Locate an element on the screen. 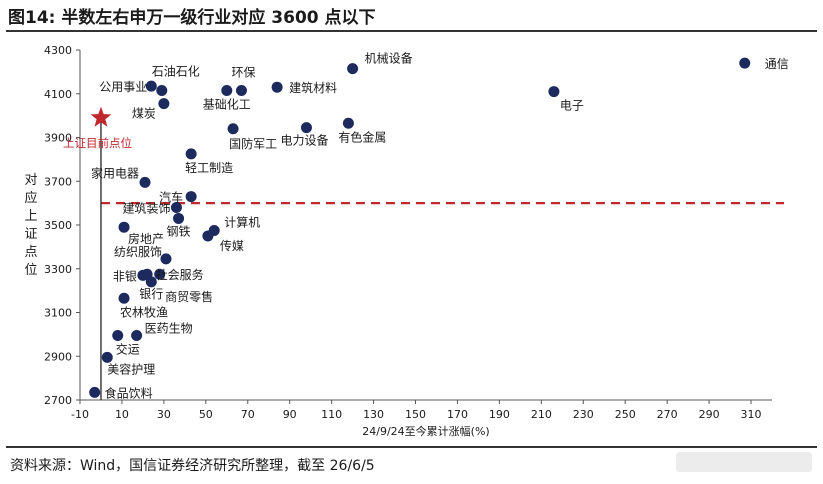 The height and width of the screenshot is (484, 823). point-label: 社会服务 is located at coordinates (180, 274).